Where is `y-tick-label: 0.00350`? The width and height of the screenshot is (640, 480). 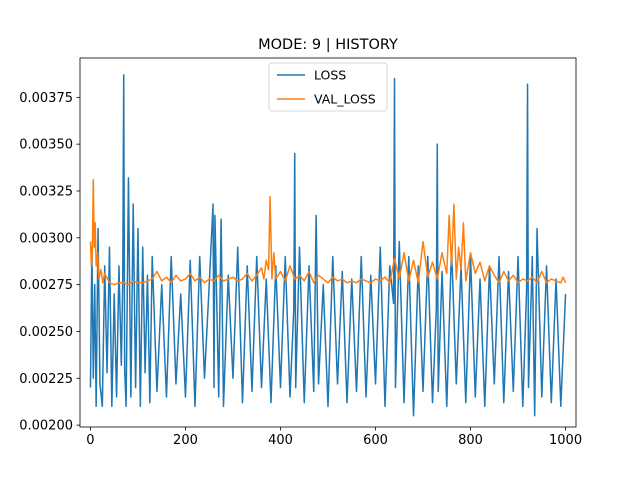
y-tick-label: 0.00350 is located at coordinates (46, 145).